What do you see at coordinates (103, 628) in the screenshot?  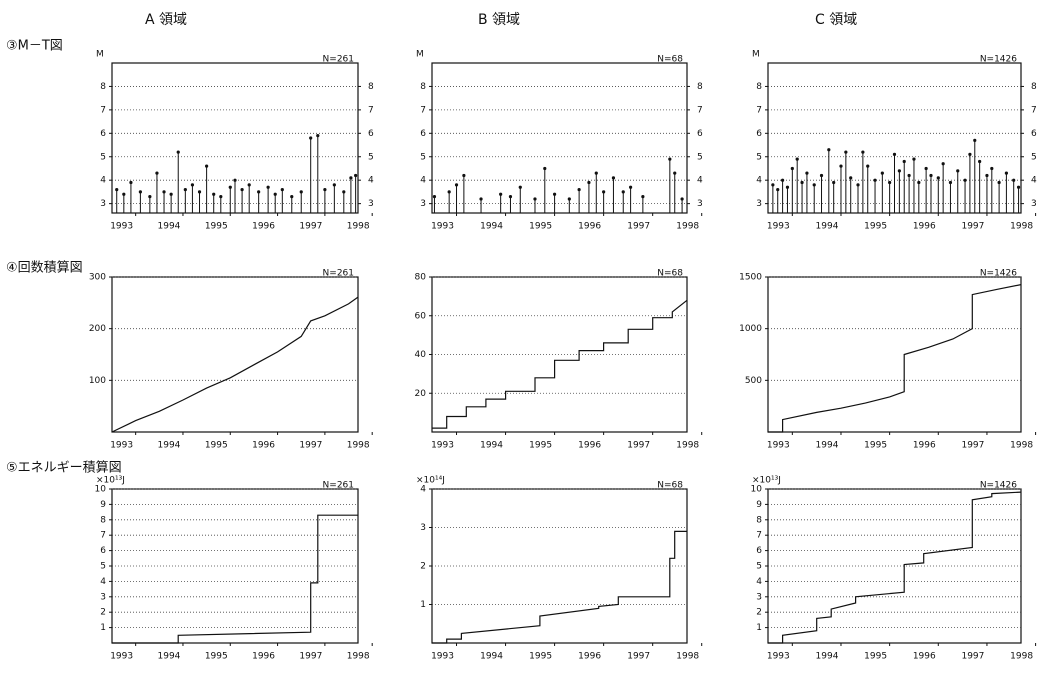 I see `y-tick-label: 1` at bounding box center [103, 628].